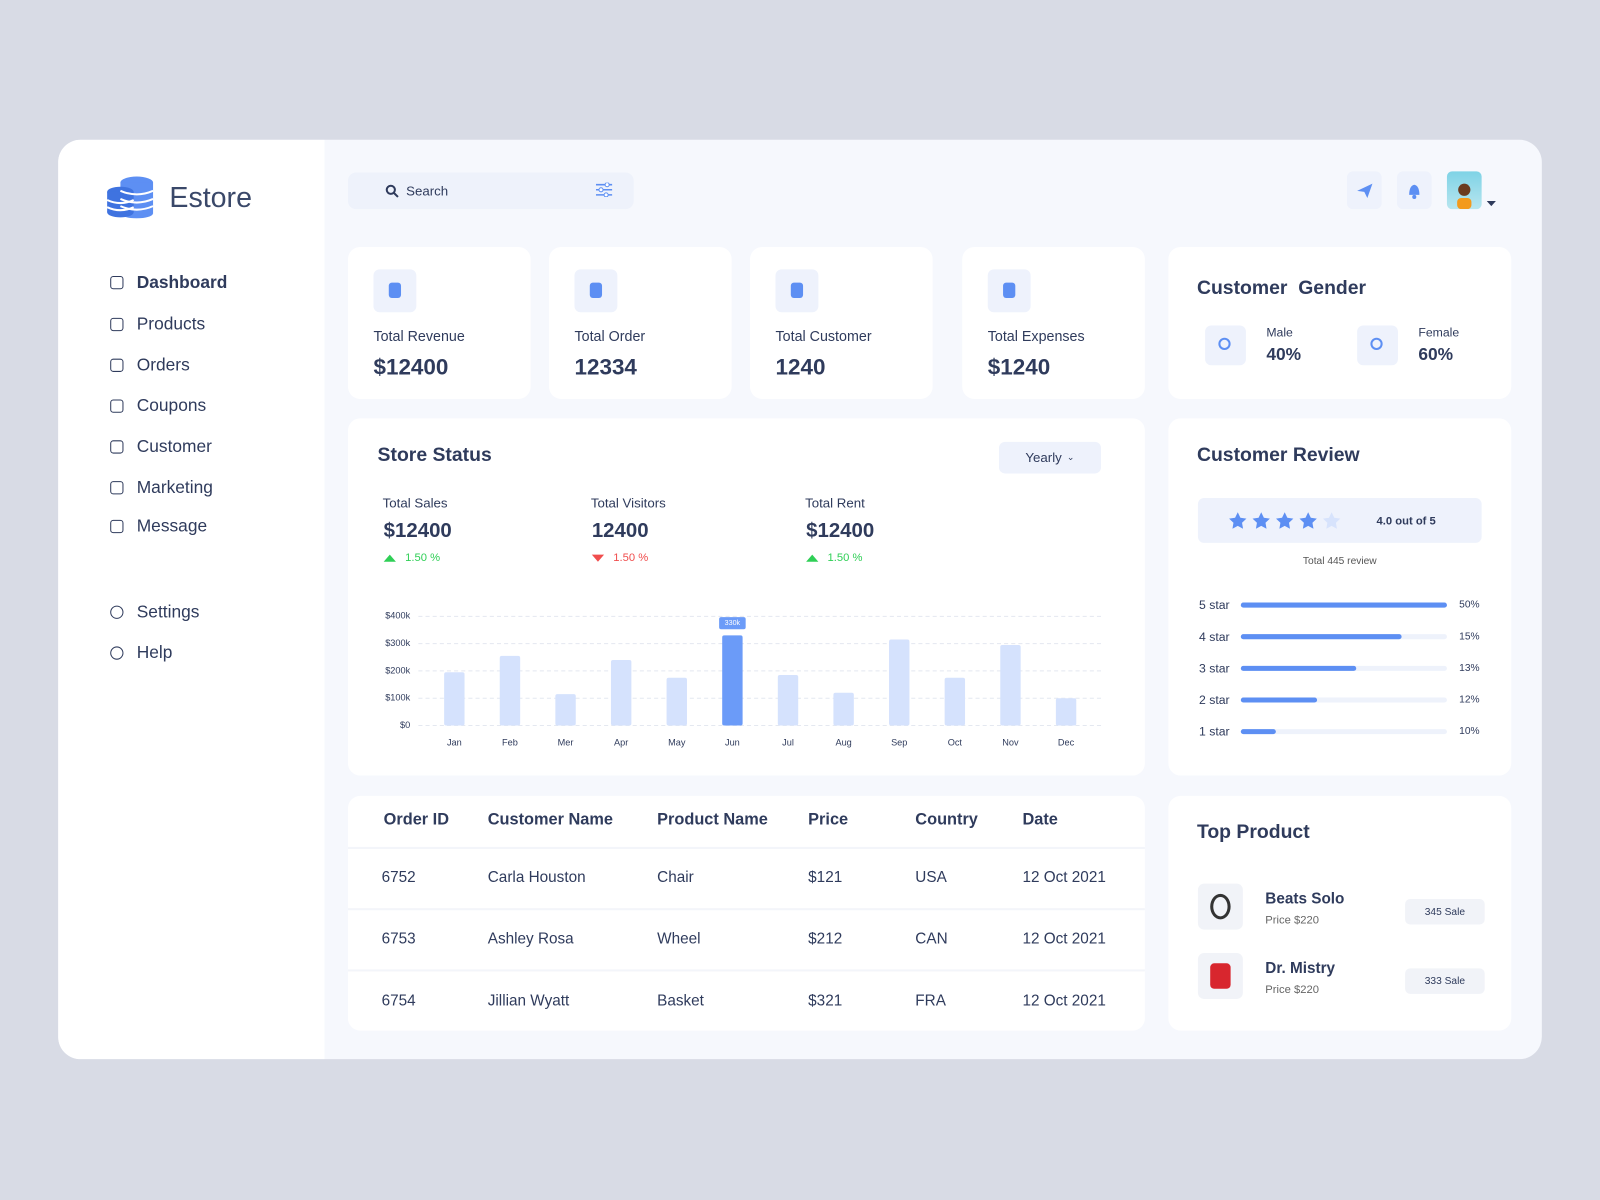 Image resolution: width=1600 pixels, height=1200 pixels. I want to click on nav-item: Coupons, so click(171, 405).